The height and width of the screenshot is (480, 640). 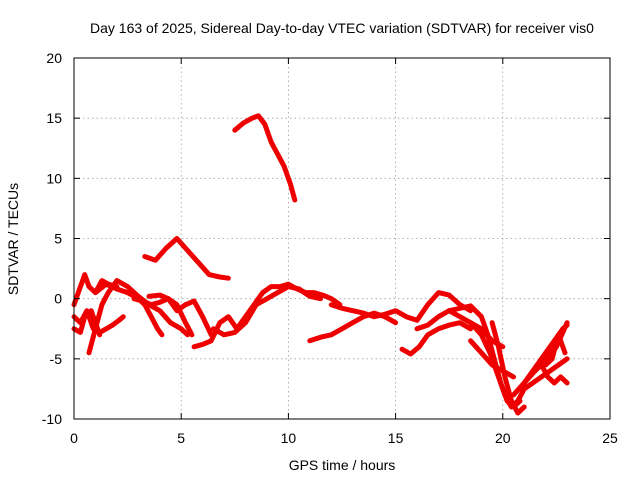 I want to click on x-tick-label: 5, so click(x=181, y=438).